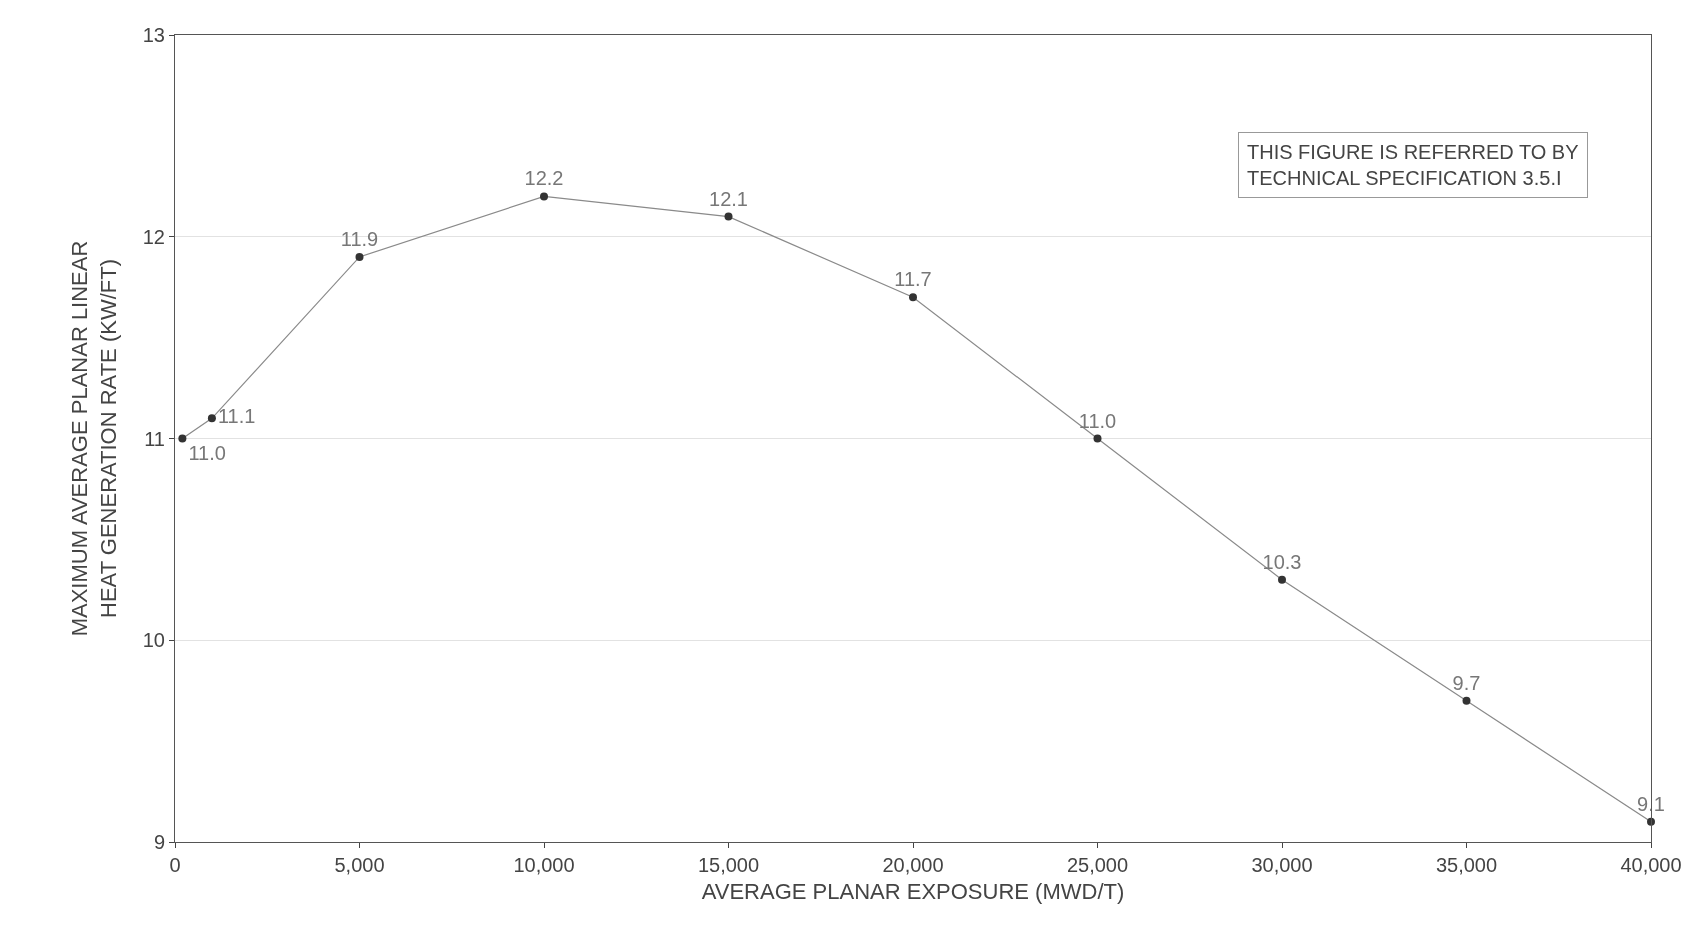 This screenshot has height=942, width=1691. Describe the element at coordinates (544, 865) in the screenshot. I see `x-tick-label: 10,000` at that location.